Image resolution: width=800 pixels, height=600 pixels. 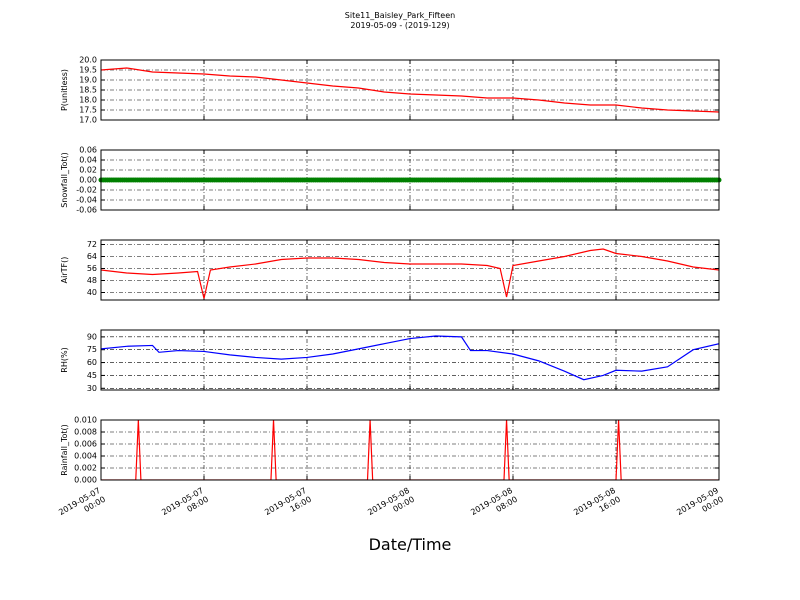 What do you see at coordinates (92, 388) in the screenshot?
I see `y-tick-label: 30` at bounding box center [92, 388].